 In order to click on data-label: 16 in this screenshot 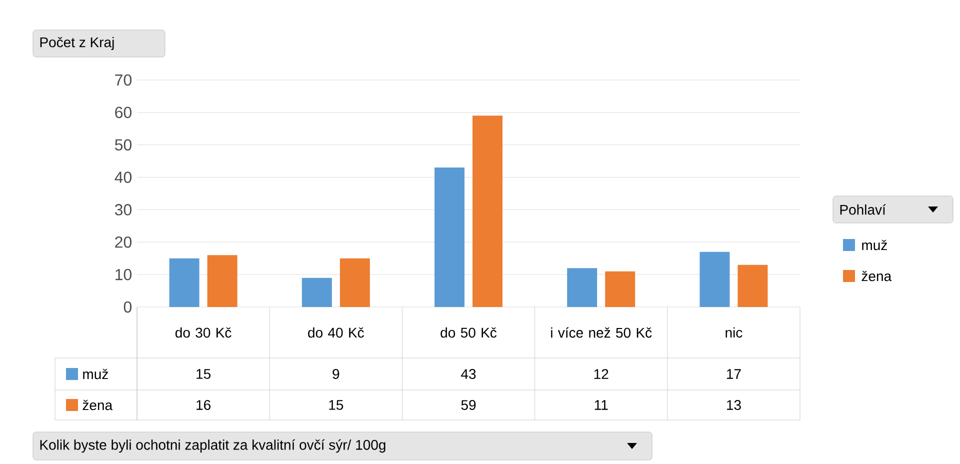, I will do `click(203, 405)`.